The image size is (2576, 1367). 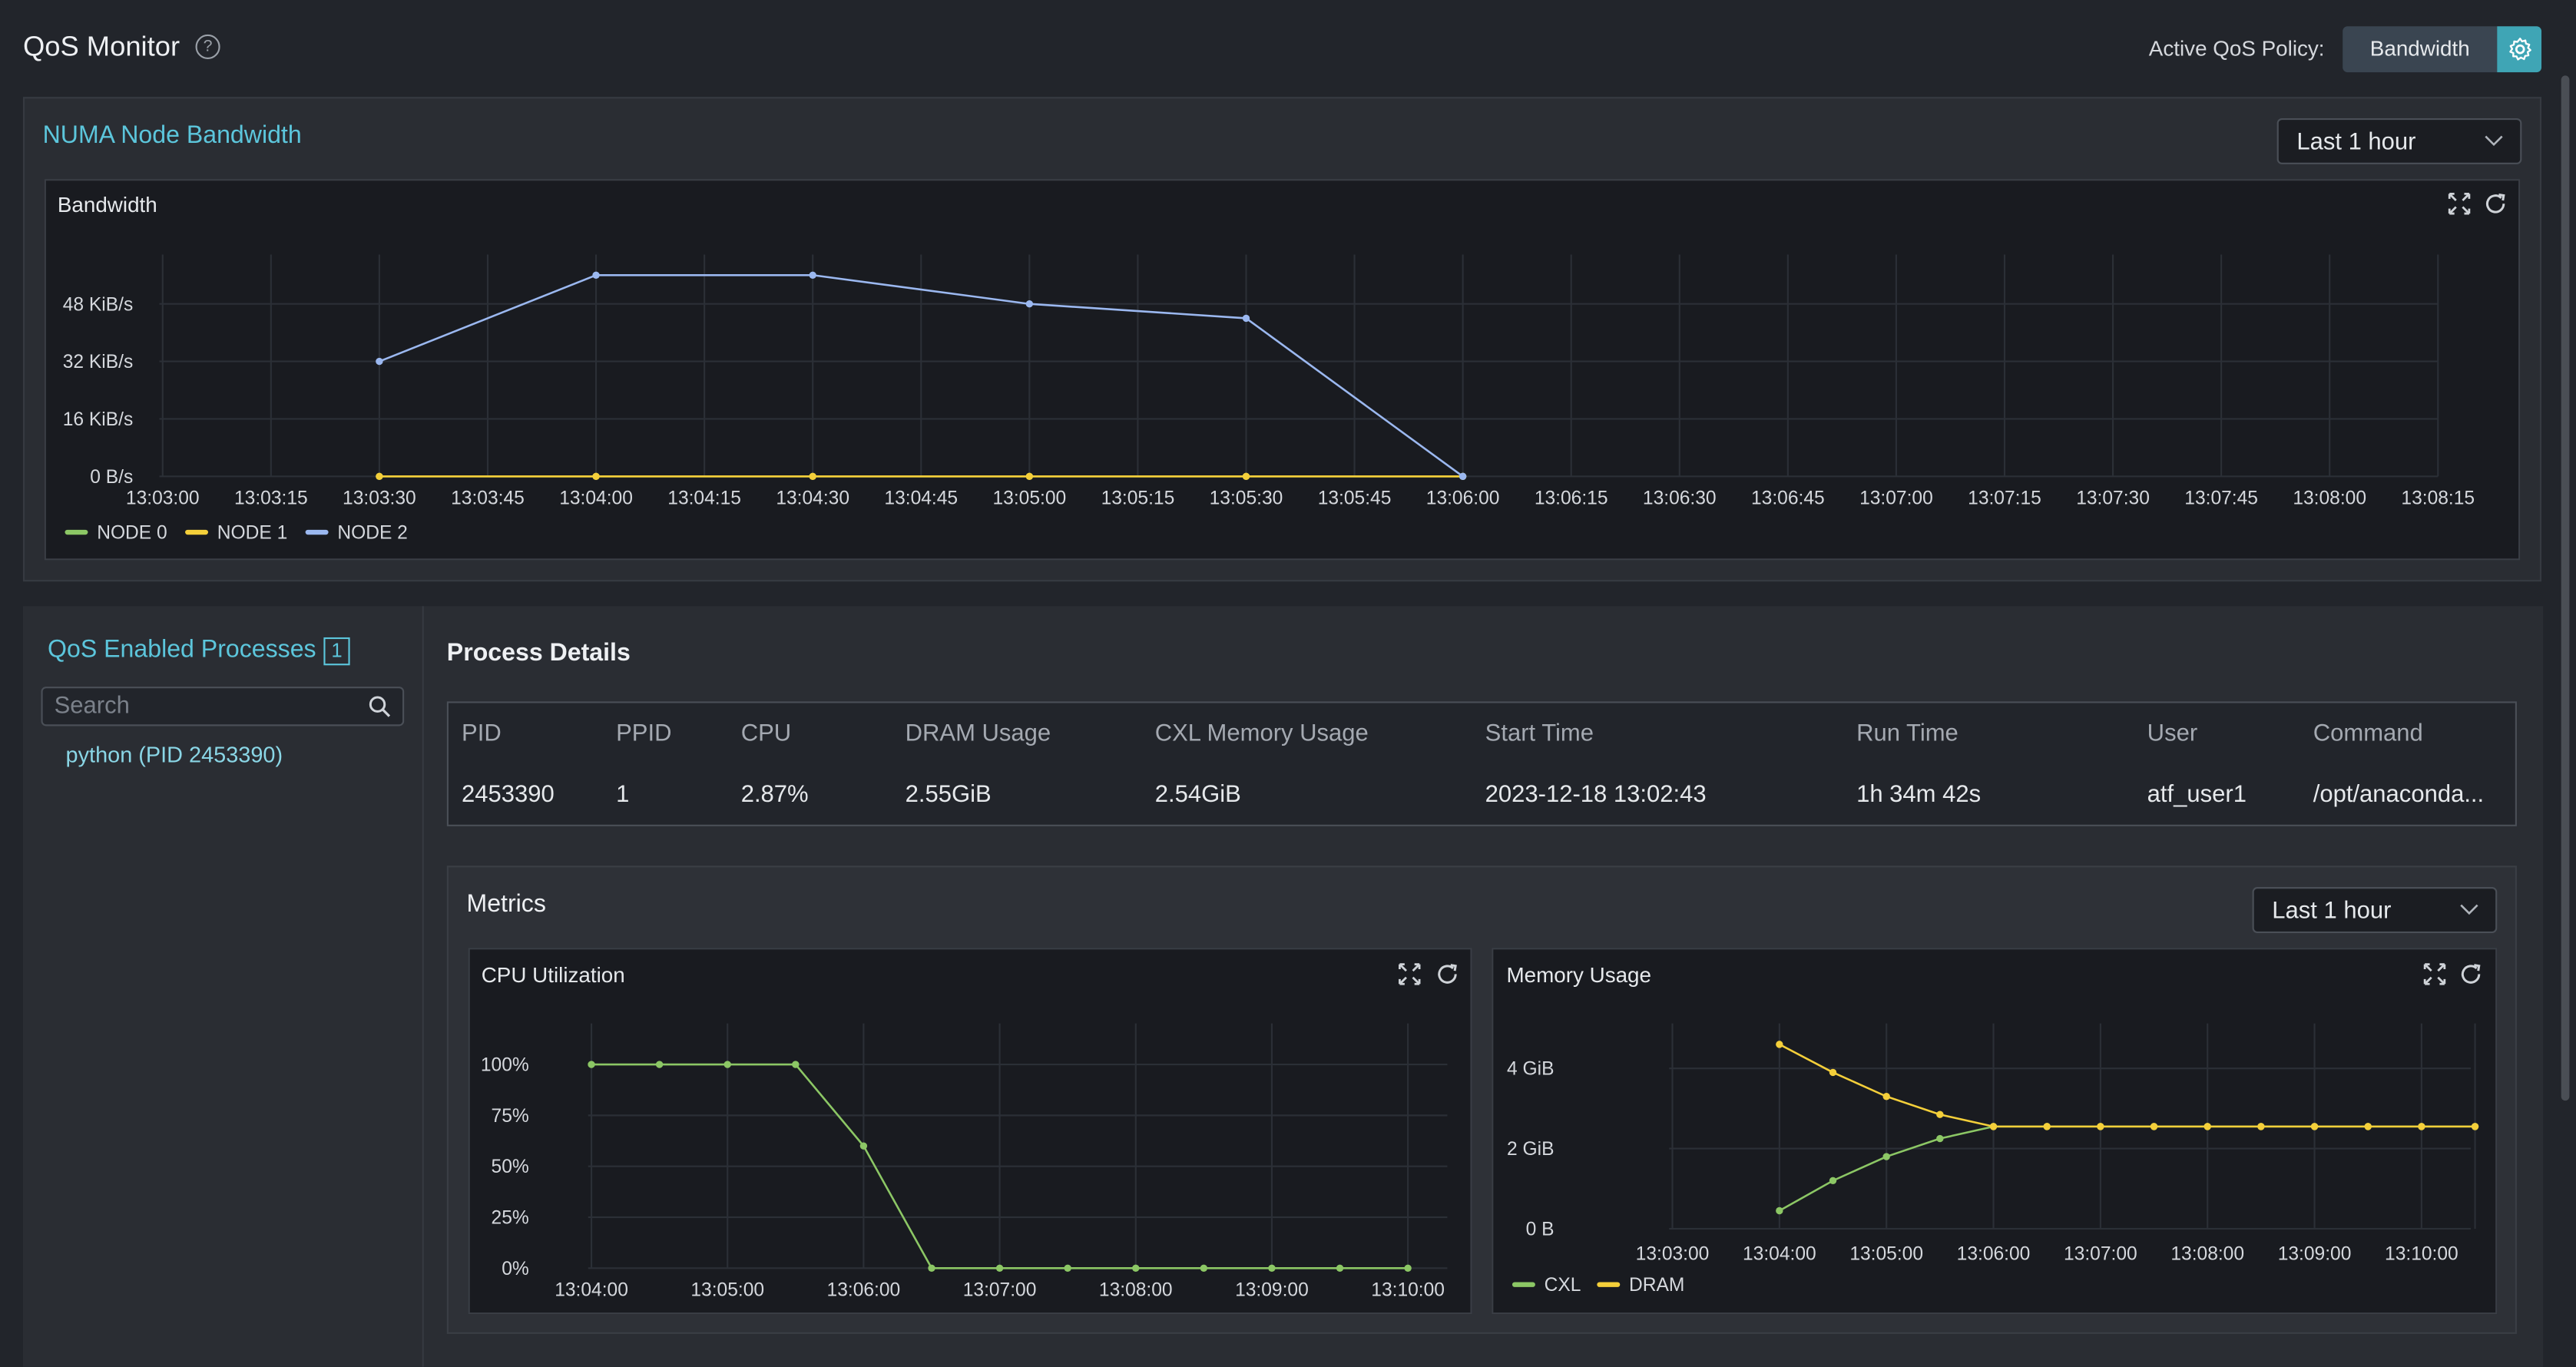 What do you see at coordinates (1530, 1069) in the screenshot?
I see `y-tick-label: 4 GiB` at bounding box center [1530, 1069].